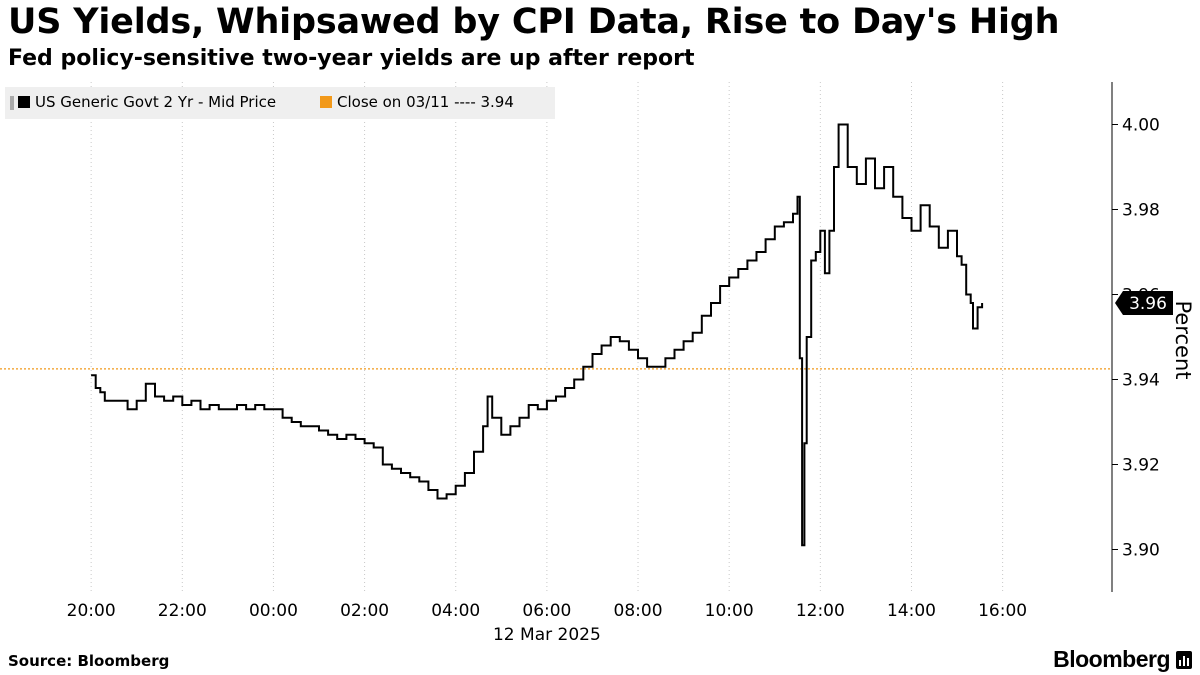 The image size is (1200, 675). Describe the element at coordinates (1141, 466) in the screenshot. I see `y-tick-label-1: 3.92` at that location.